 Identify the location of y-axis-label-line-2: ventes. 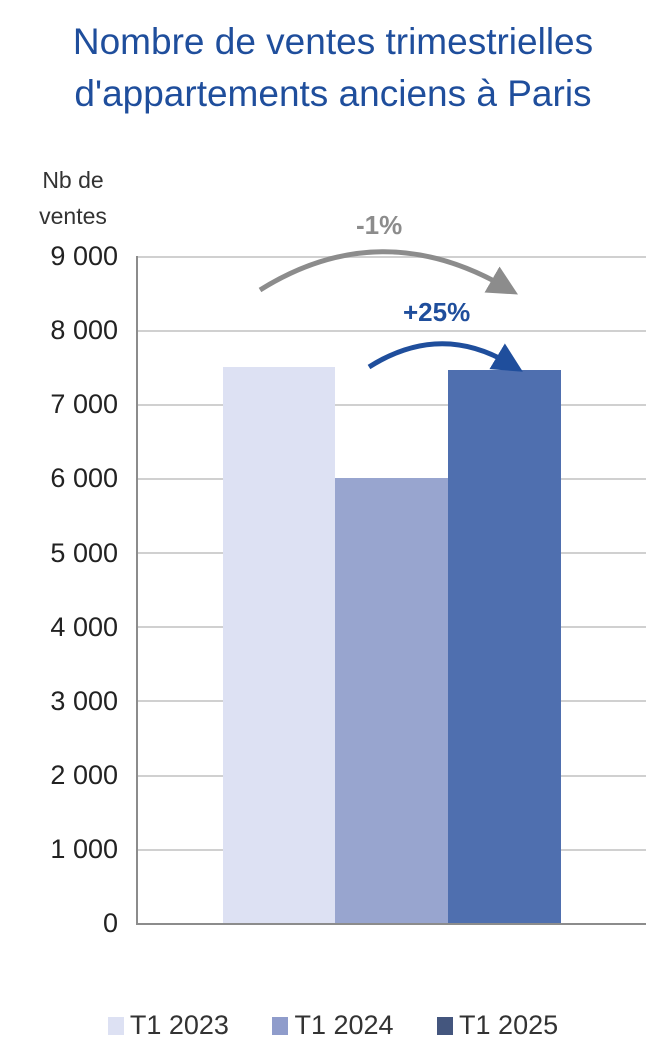
(73, 216).